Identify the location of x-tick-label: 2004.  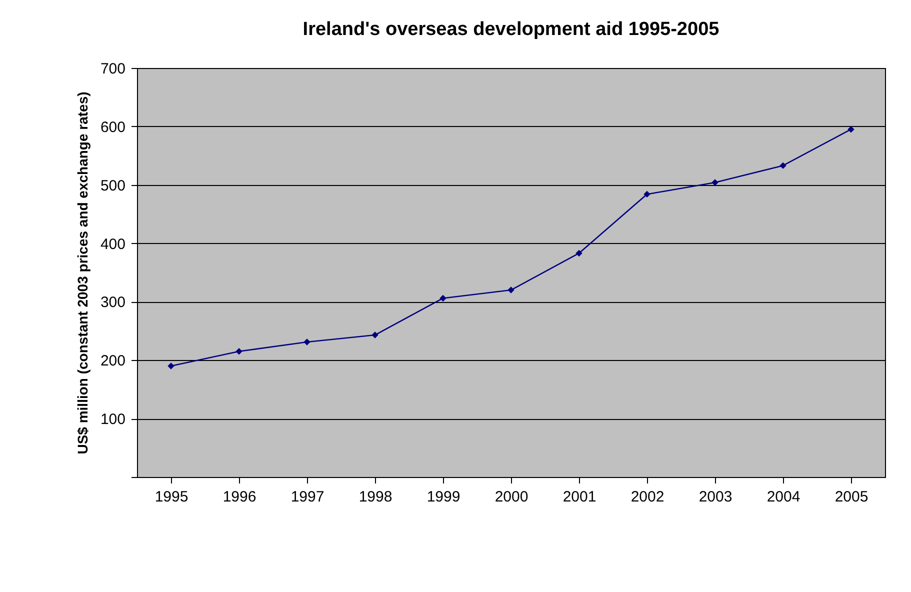
(783, 497).